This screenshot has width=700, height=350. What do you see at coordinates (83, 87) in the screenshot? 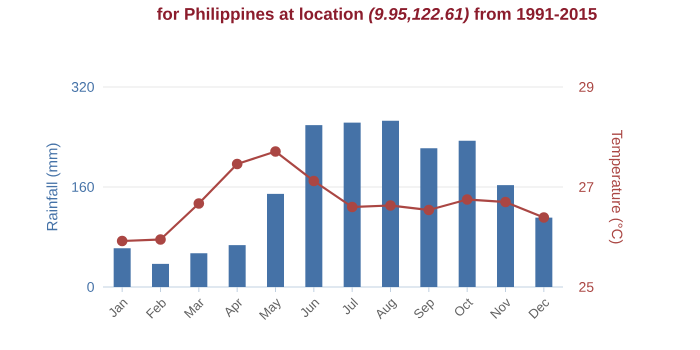
I see `y-tick-label: 320` at bounding box center [83, 87].